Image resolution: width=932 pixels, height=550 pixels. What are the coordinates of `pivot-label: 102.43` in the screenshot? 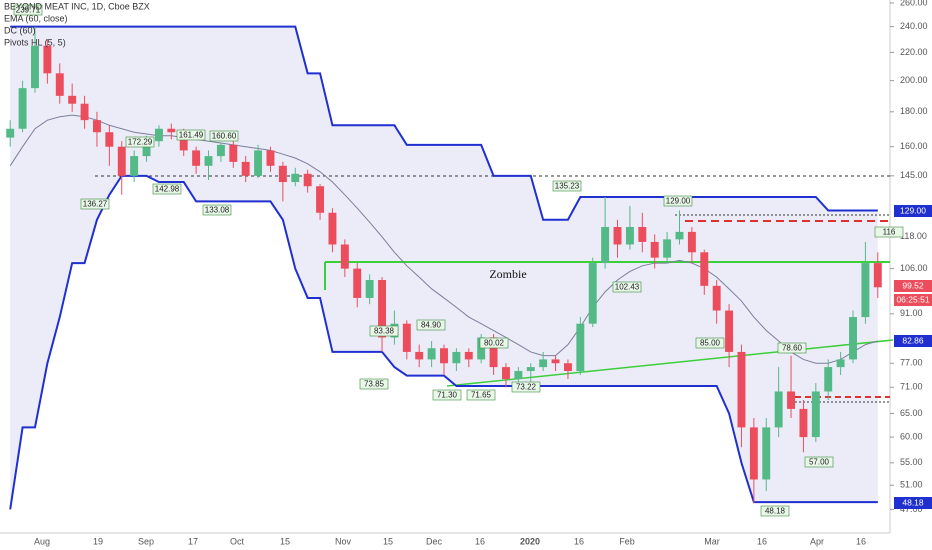 It's located at (627, 287).